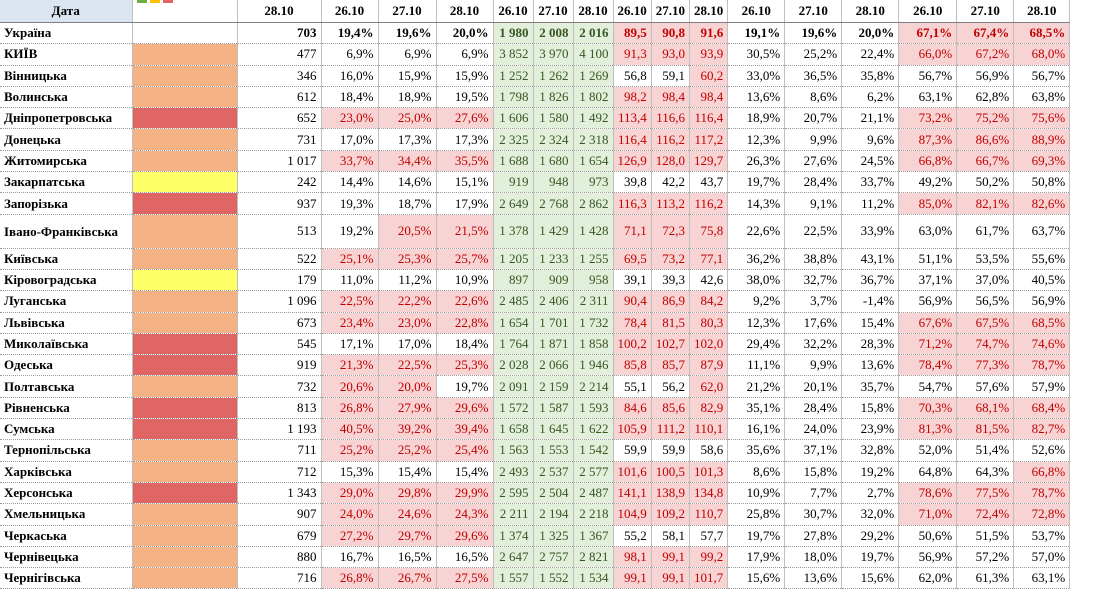 The width and height of the screenshot is (1115, 596). I want to click on value-cell: 179, so click(279, 280).